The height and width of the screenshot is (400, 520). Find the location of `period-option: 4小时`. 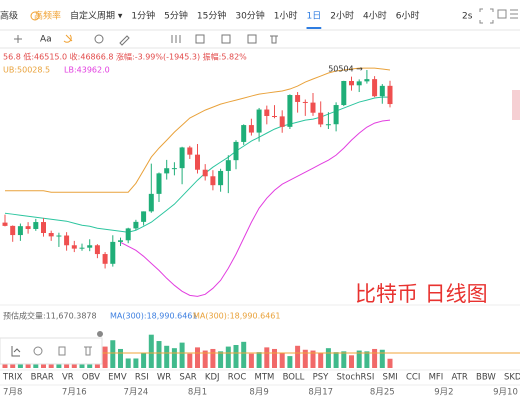

period-option: 4小时 is located at coordinates (375, 16).